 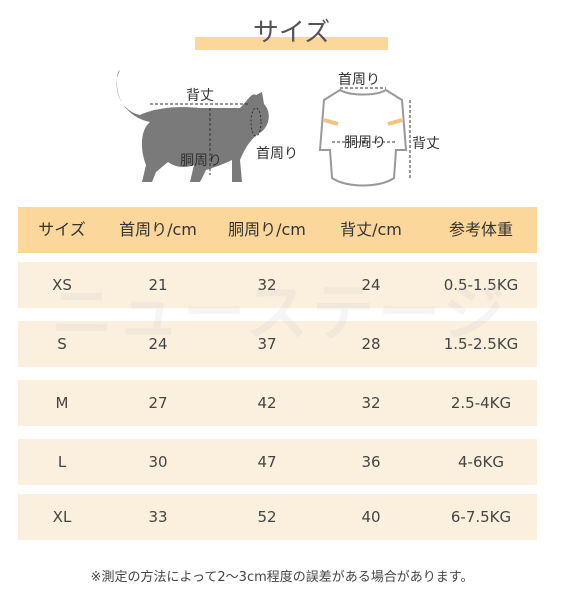 I want to click on cat-body-label: 胴周り, so click(x=201, y=161).